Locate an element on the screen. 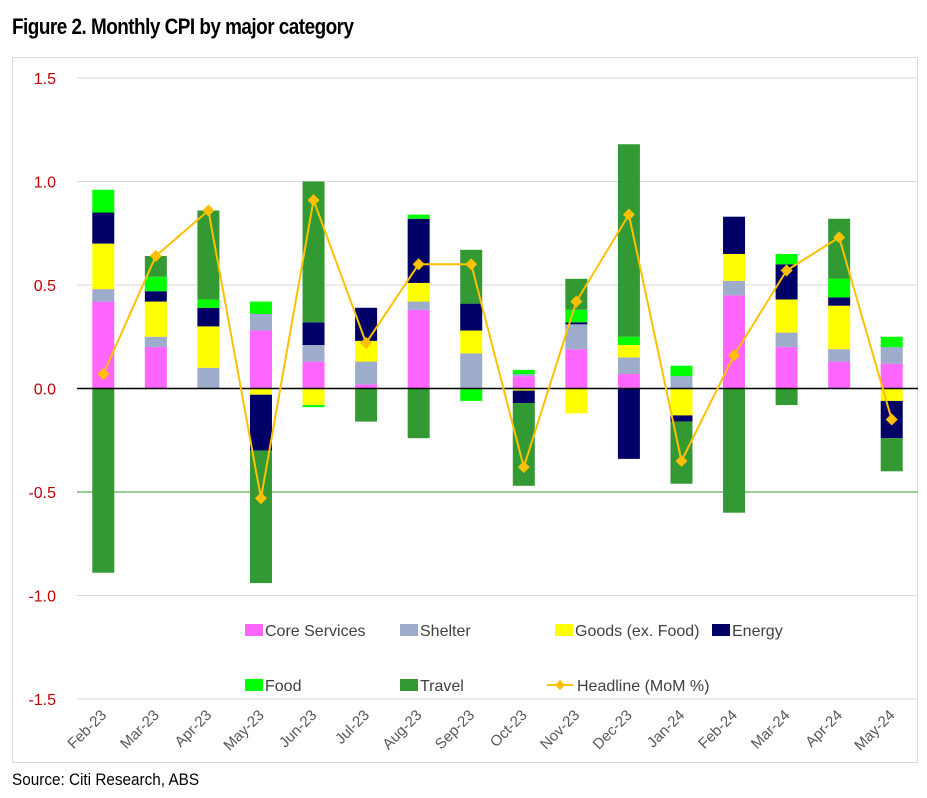  legend-label: Food is located at coordinates (283, 686).